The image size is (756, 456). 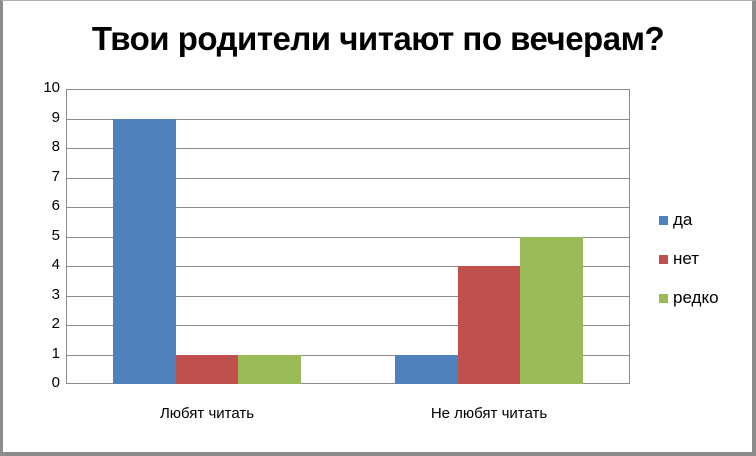 What do you see at coordinates (55, 323) in the screenshot?
I see `y-tick-label: 2` at bounding box center [55, 323].